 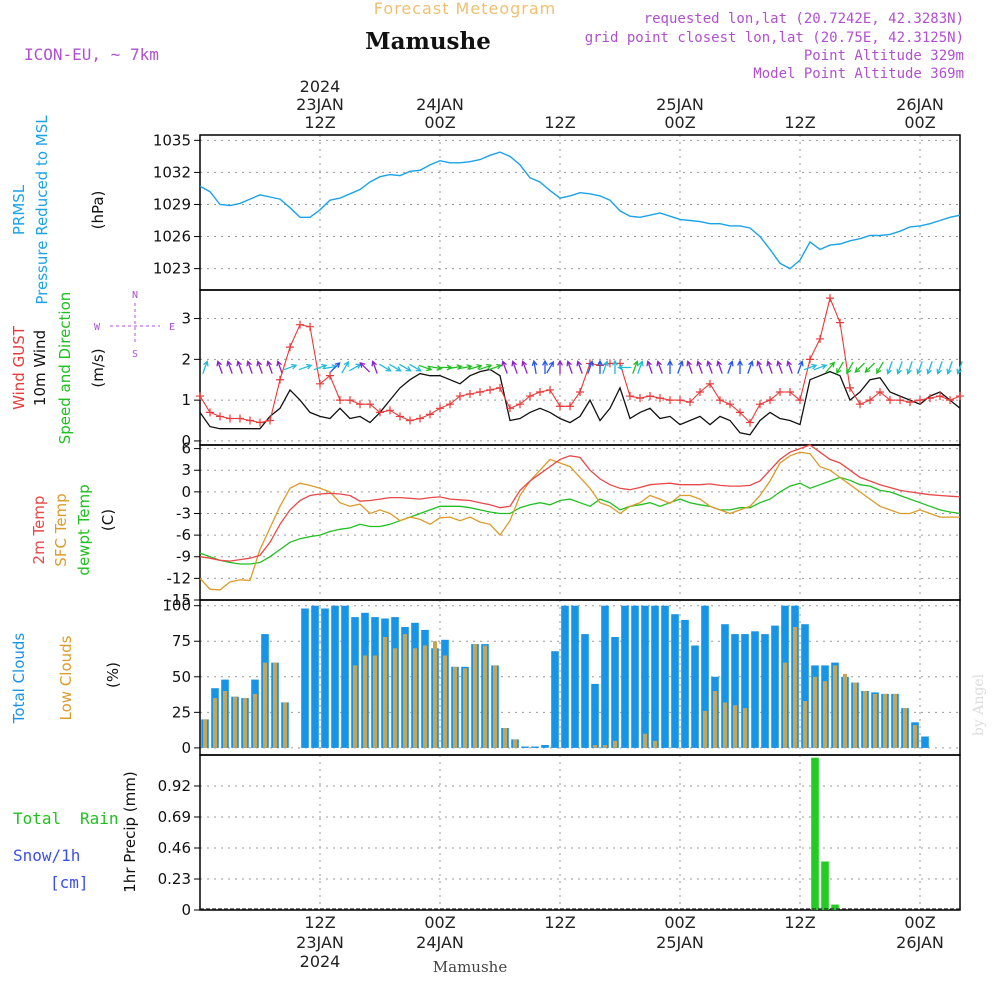 I want to click on pressure-ytick-label: 1035, so click(x=172, y=140).